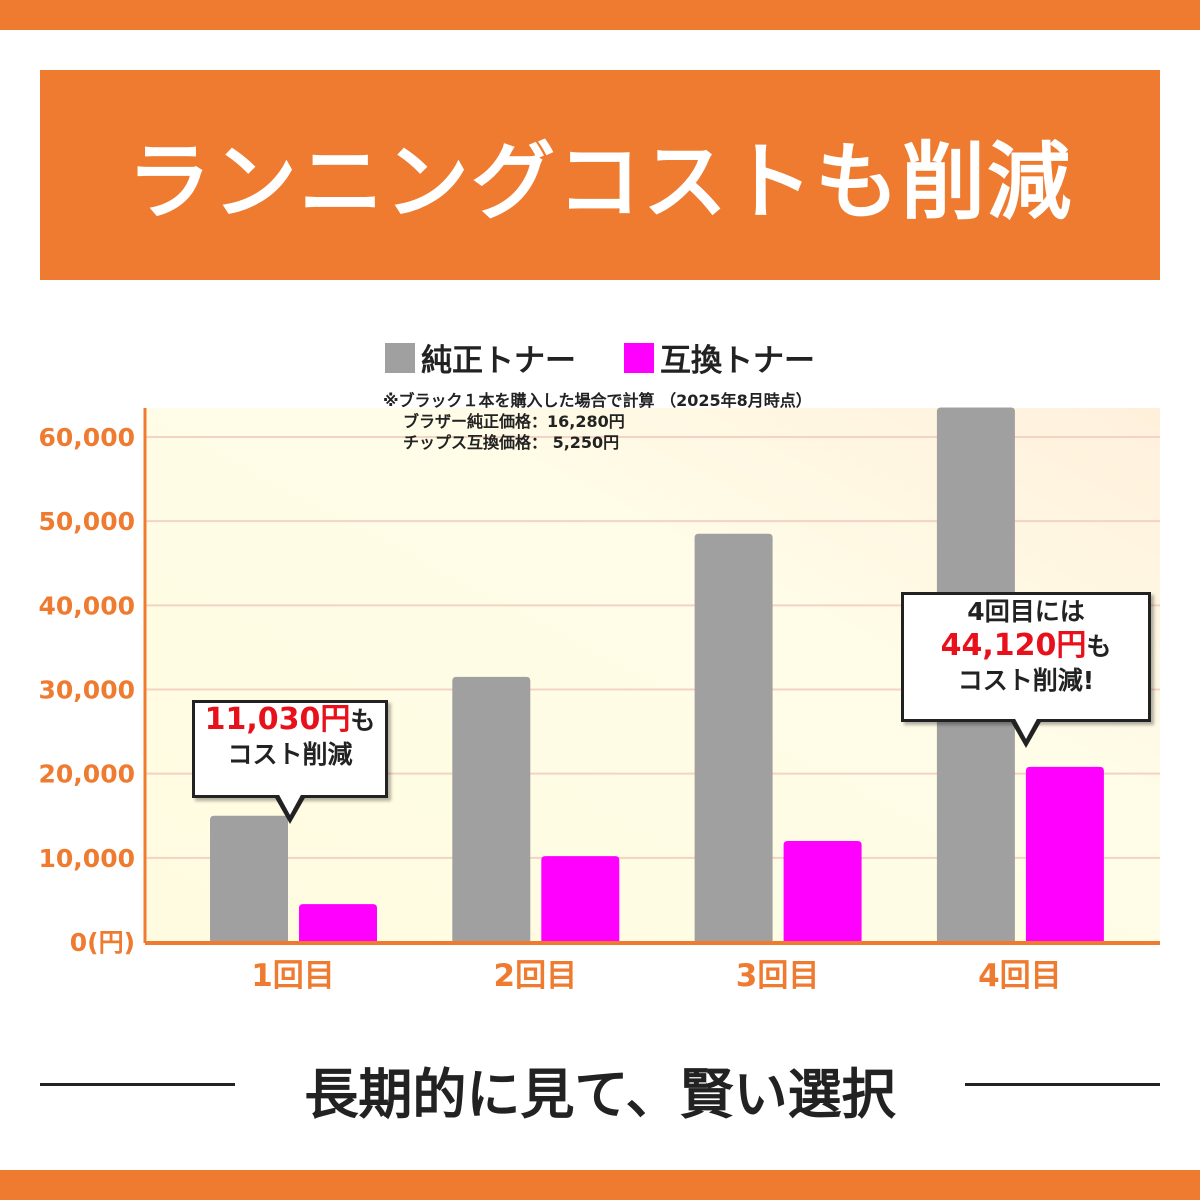  Describe the element at coordinates (599, 181) in the screenshot. I see `page-title: ランニングコストも削減` at that location.